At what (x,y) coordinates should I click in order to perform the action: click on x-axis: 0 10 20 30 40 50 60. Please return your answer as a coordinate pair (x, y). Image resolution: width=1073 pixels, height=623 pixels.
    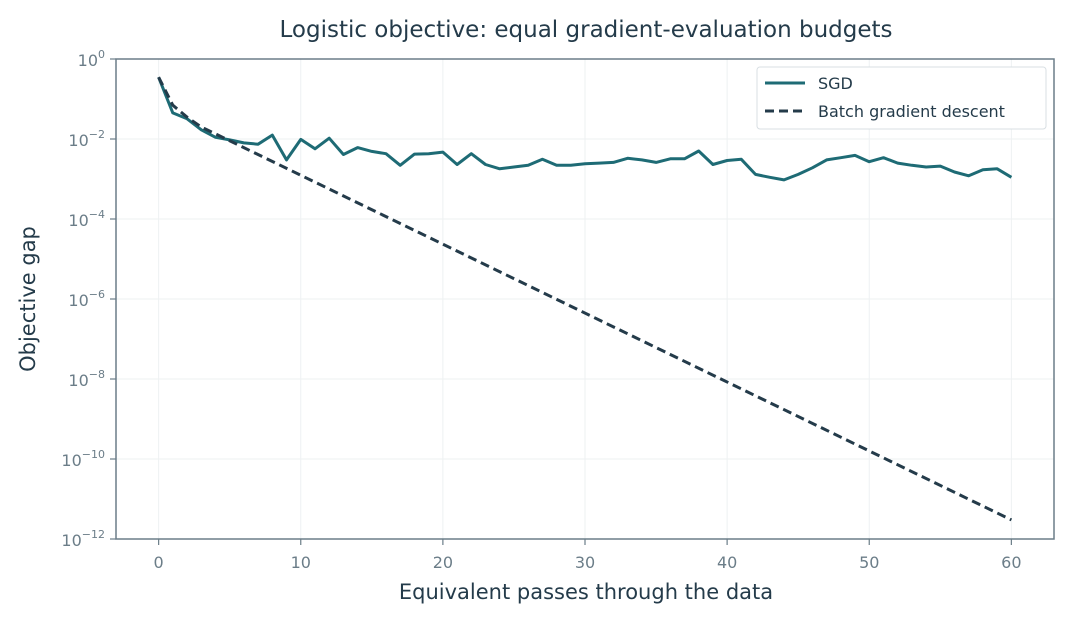
    Looking at the image, I should click on (588, 555).